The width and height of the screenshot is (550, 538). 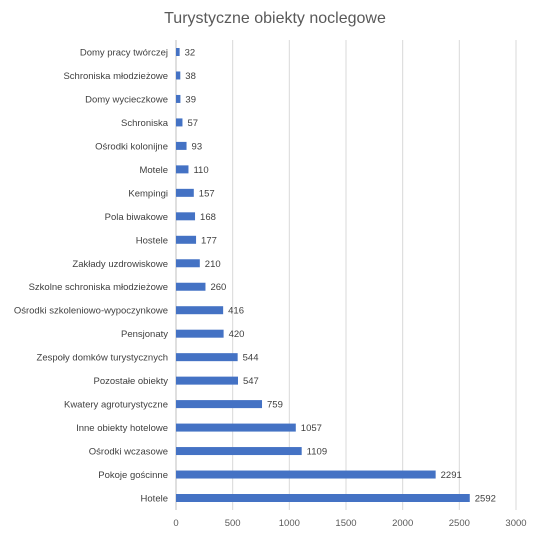 What do you see at coordinates (131, 146) in the screenshot?
I see `category-label: Ośrodki kolonijne` at bounding box center [131, 146].